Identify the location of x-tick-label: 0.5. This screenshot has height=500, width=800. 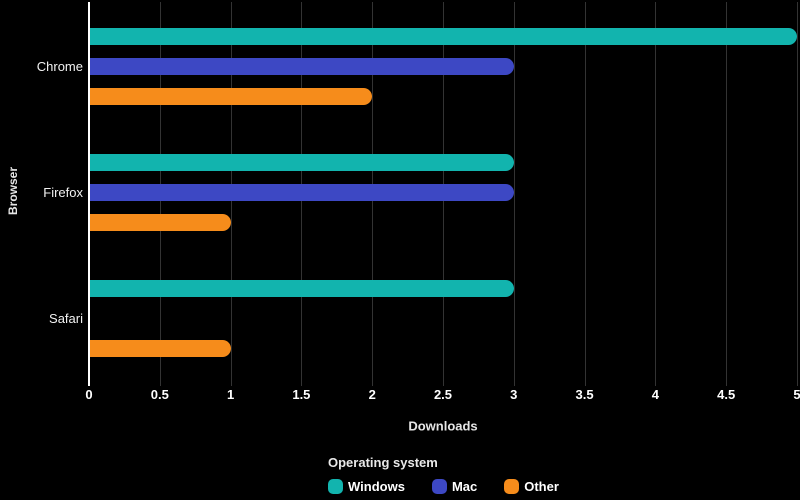
(159, 394).